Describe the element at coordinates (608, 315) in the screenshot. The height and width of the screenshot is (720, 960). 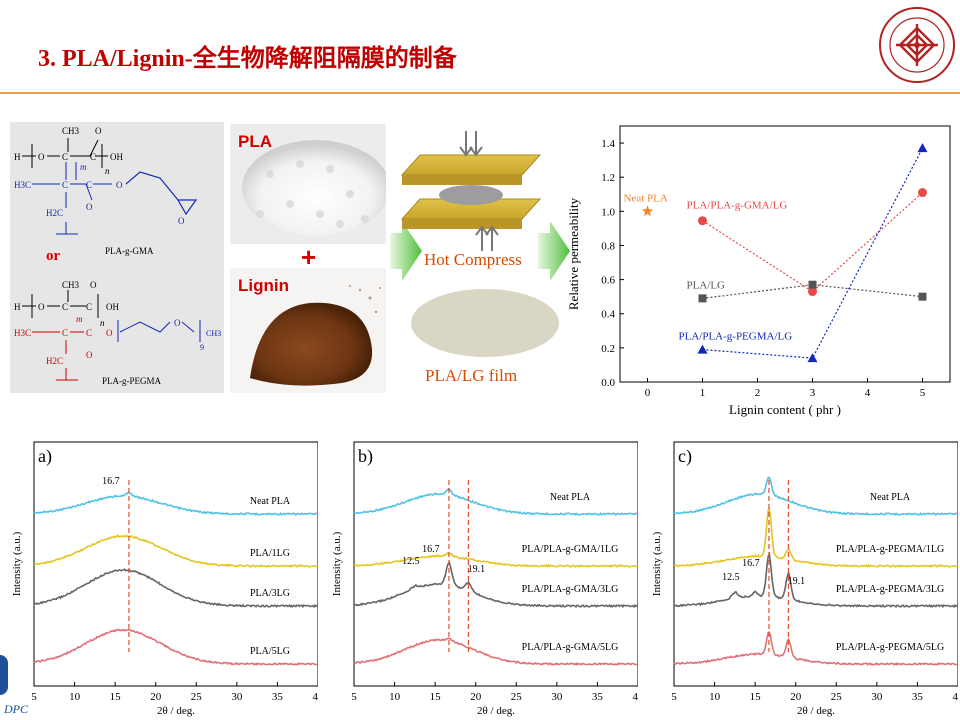
I see `y-tick-label: 0.4` at that location.